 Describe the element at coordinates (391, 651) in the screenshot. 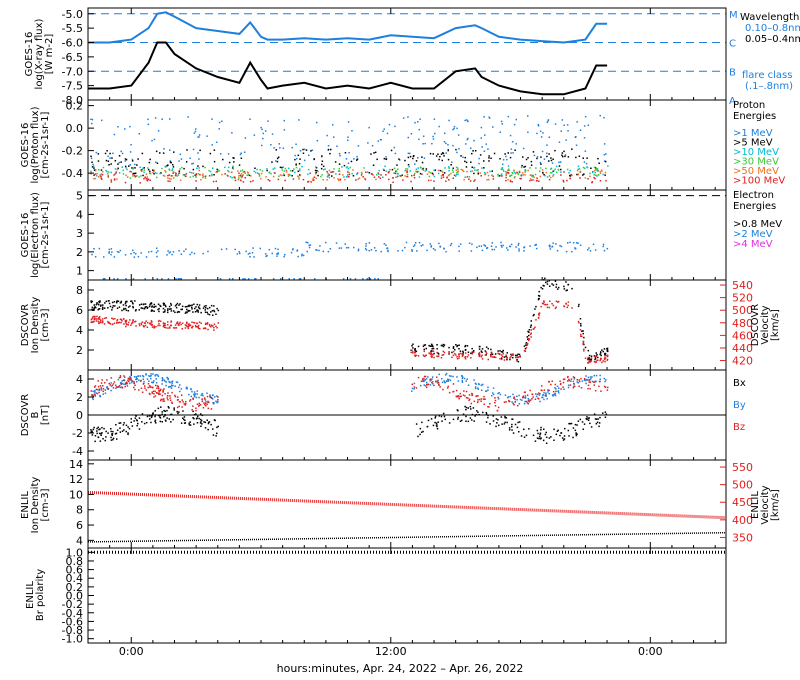

I see `x-tick-label: 12:00` at that location.